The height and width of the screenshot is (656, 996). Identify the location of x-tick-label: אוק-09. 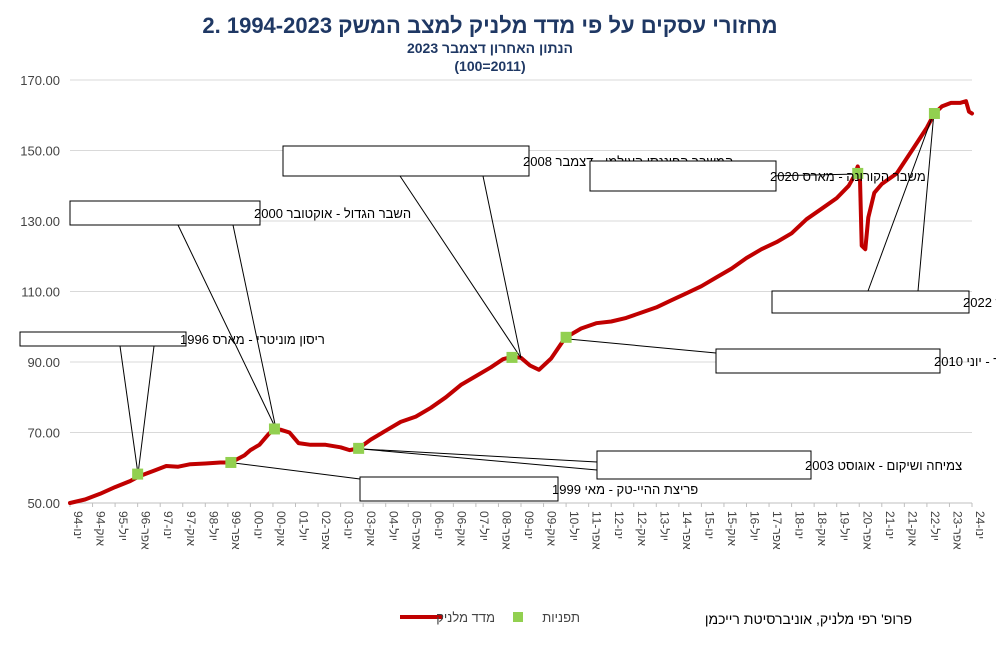
(552, 529).